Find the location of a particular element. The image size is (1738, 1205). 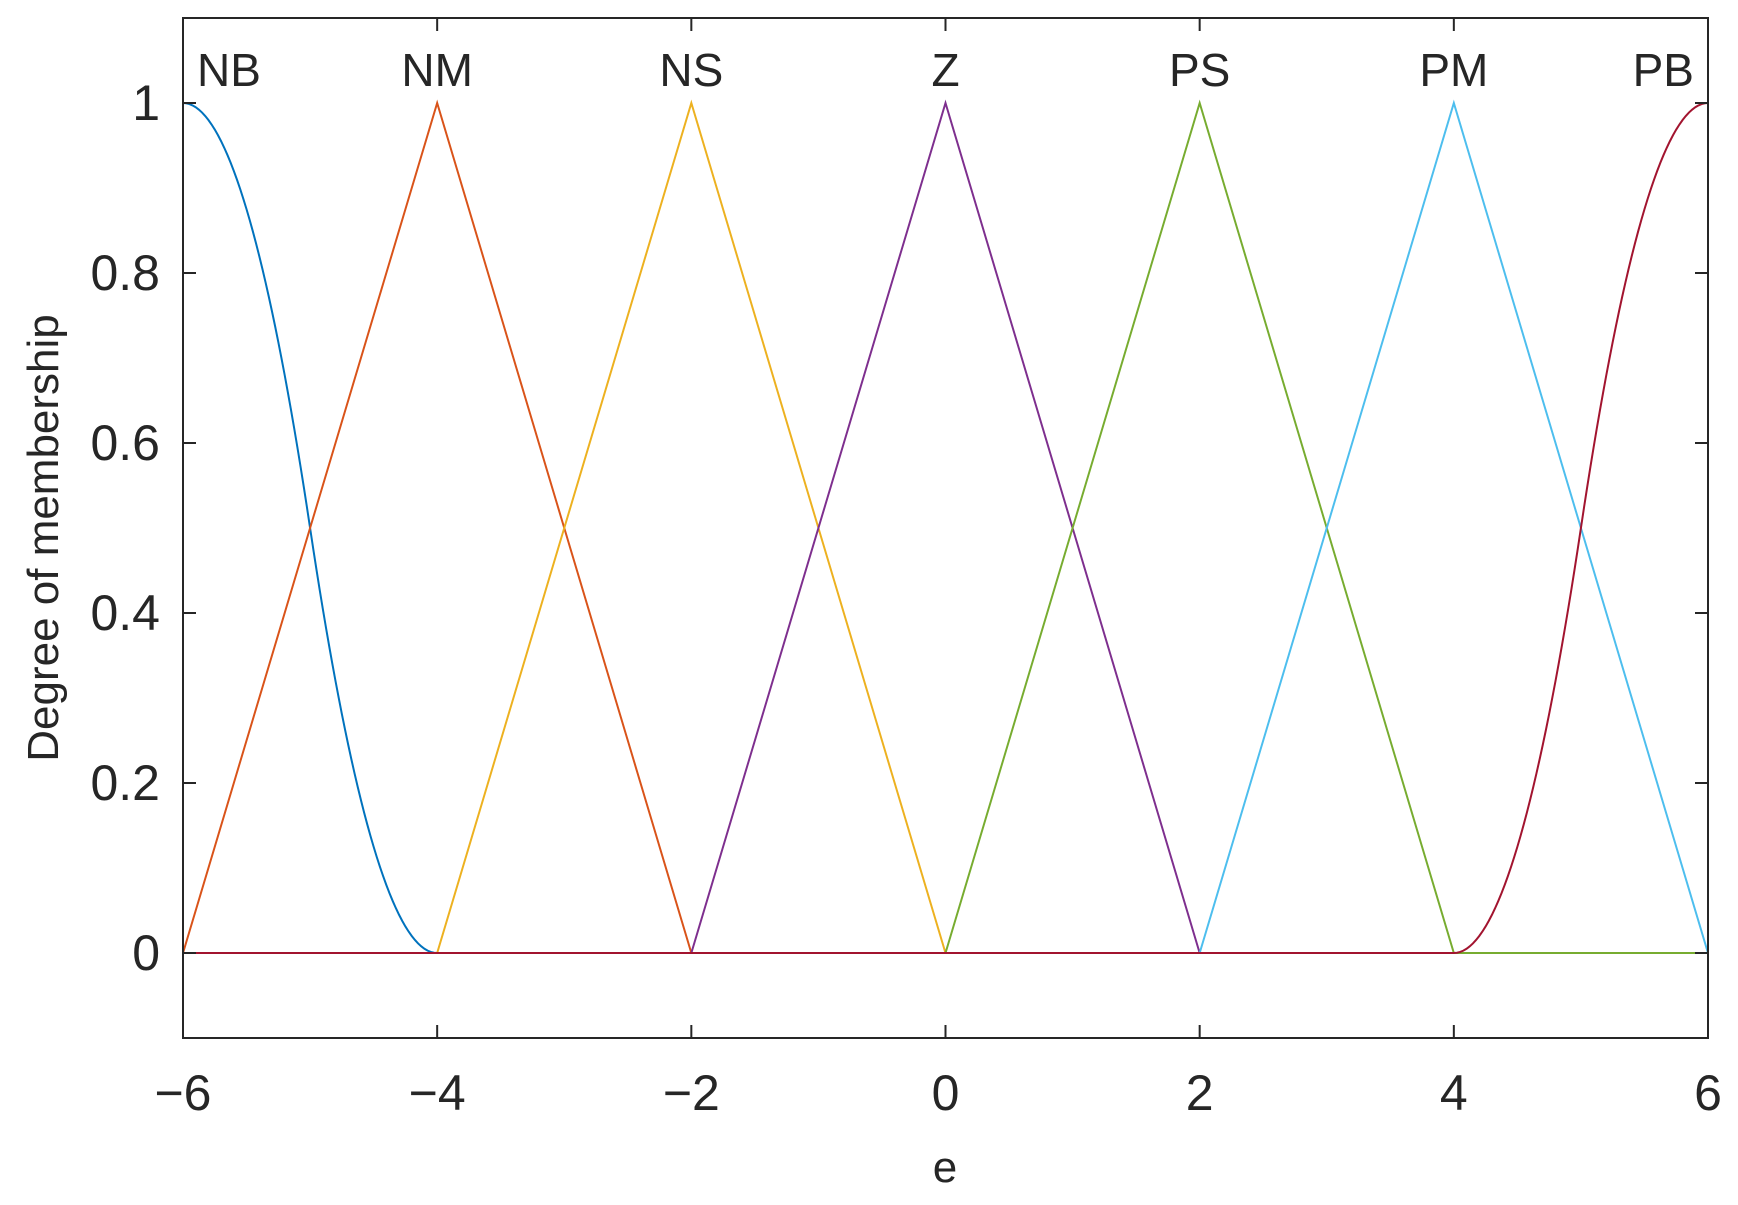

x-tick-label: 0 is located at coordinates (946, 1093).